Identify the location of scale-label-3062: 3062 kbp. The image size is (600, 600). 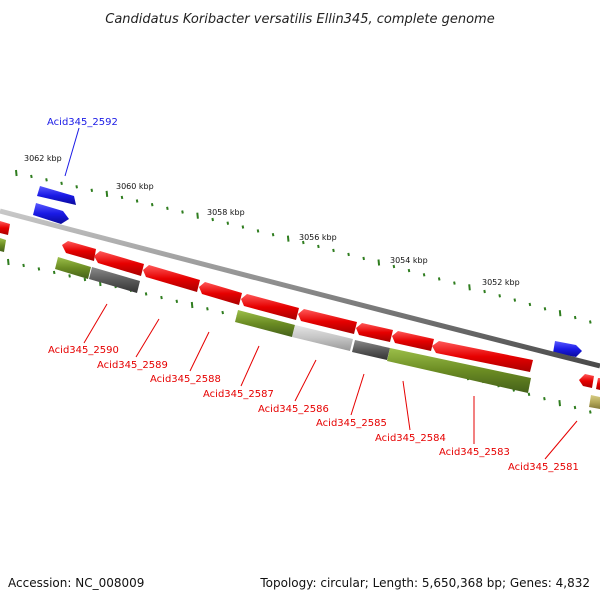
(43, 158).